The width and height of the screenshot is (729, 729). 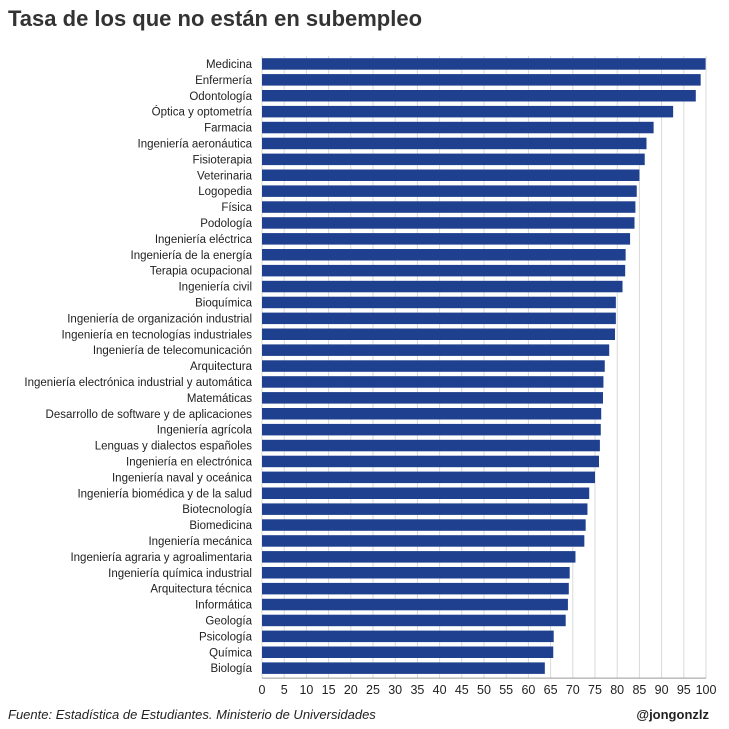 What do you see at coordinates (189, 462) in the screenshot?
I see `category-label: Ingeniería en electrónica` at bounding box center [189, 462].